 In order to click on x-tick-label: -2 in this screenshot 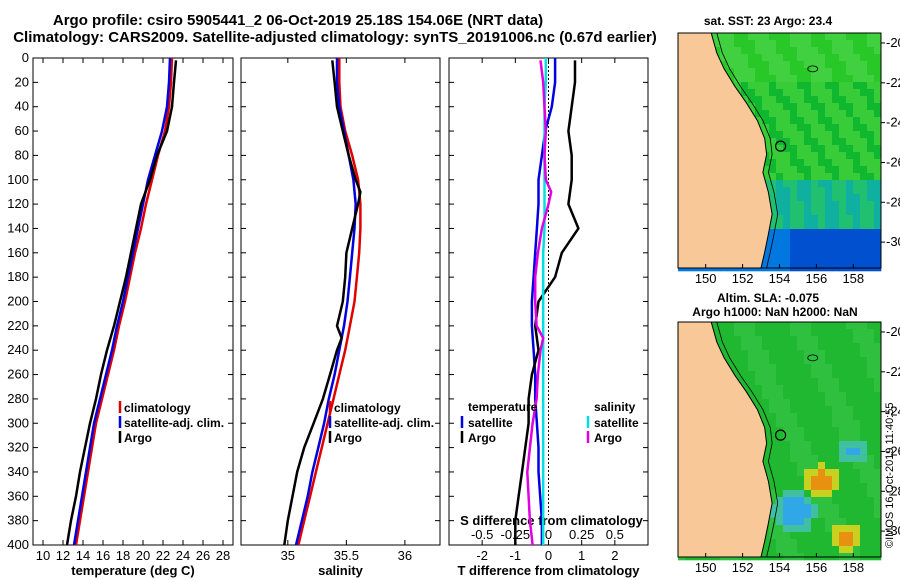, I will do `click(482, 555)`.